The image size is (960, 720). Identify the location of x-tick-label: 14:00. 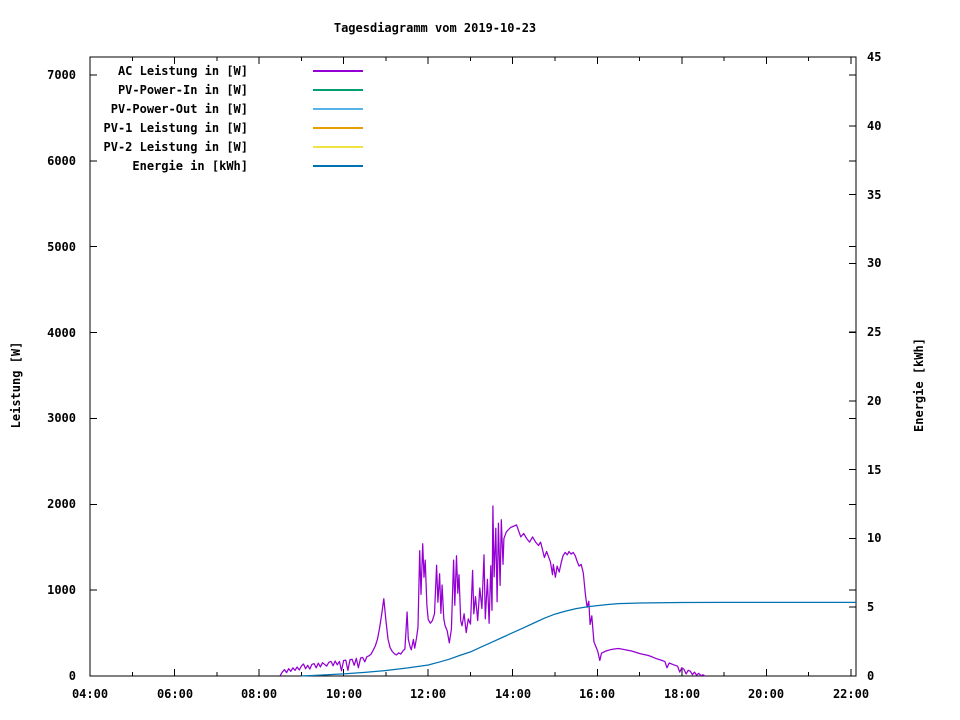
(513, 694).